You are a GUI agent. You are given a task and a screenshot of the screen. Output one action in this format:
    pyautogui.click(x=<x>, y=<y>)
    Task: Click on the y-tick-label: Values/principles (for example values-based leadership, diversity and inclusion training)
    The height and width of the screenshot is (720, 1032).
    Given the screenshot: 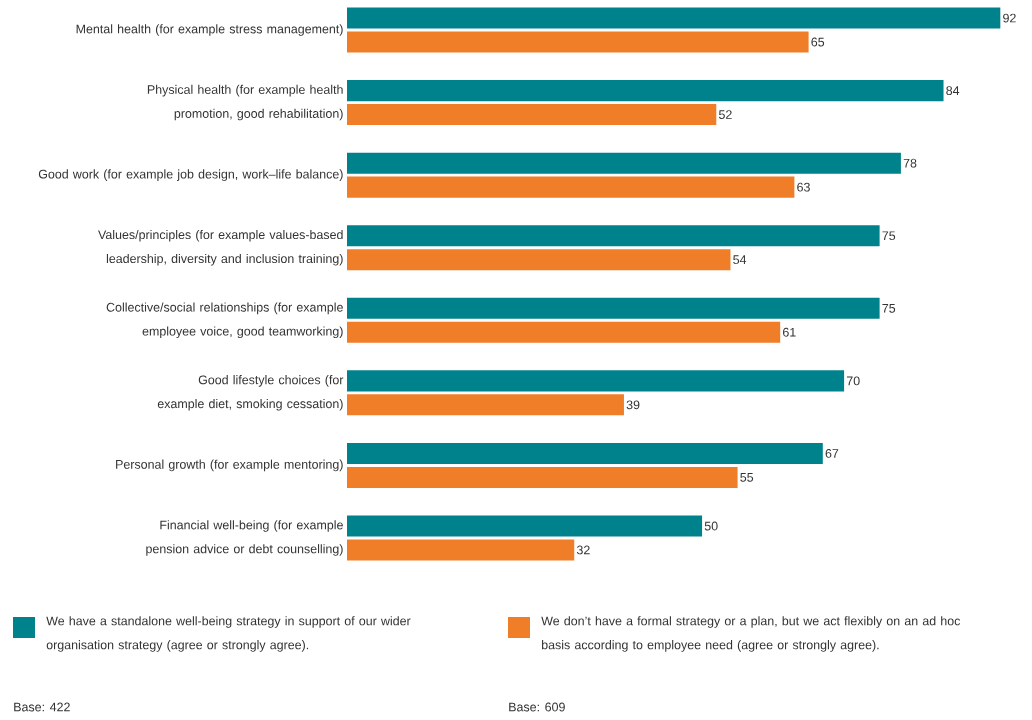 What is the action you would take?
    pyautogui.click(x=220, y=247)
    